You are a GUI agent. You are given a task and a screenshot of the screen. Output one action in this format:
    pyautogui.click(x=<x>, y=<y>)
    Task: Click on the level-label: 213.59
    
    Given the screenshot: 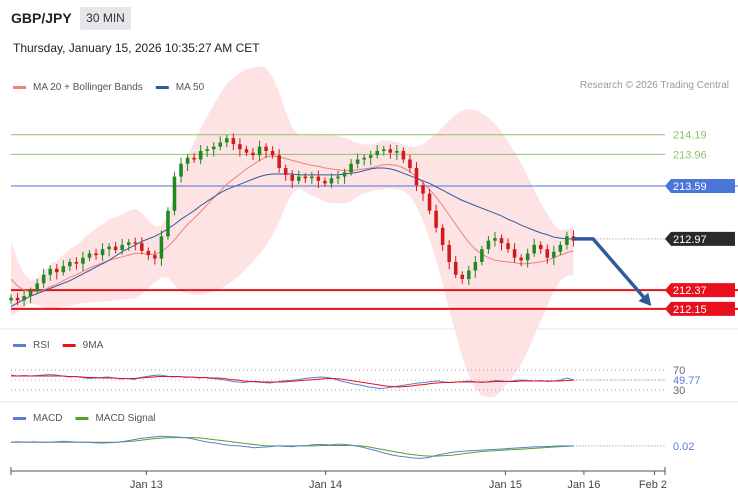 What is the action you would take?
    pyautogui.click(x=690, y=187)
    